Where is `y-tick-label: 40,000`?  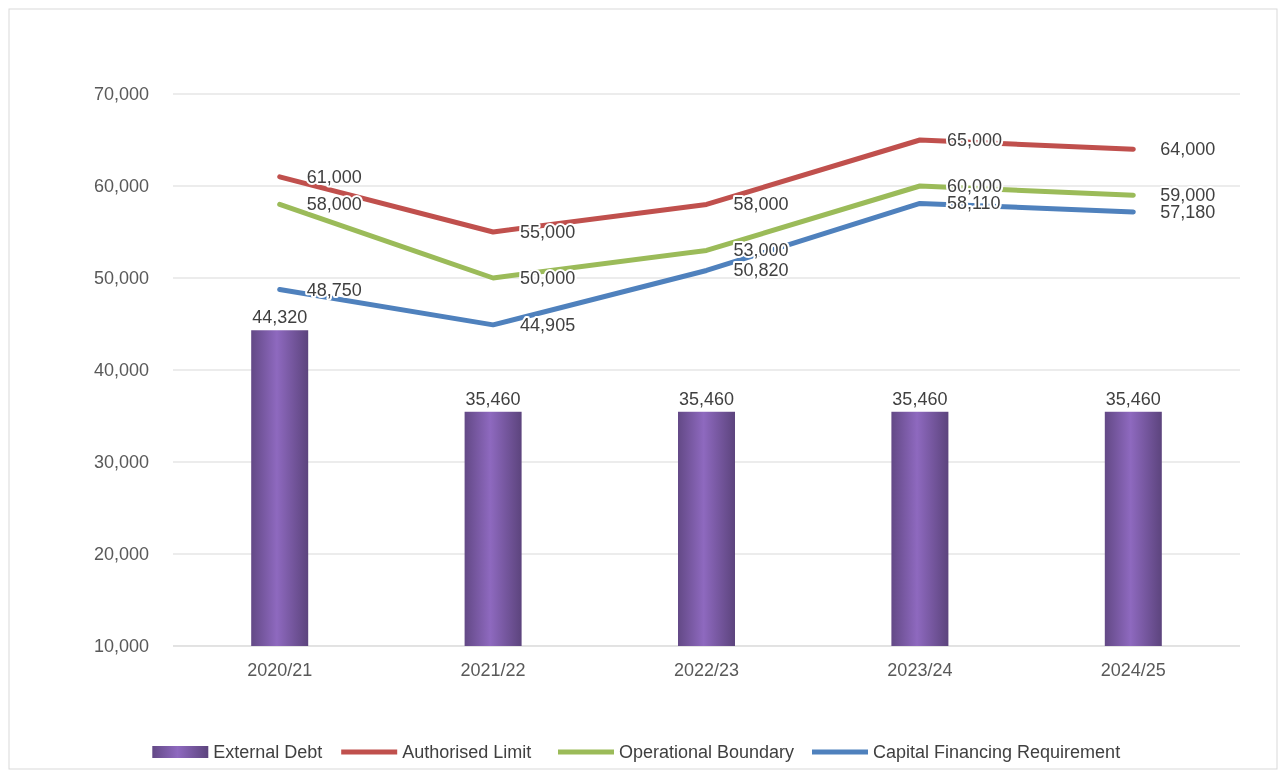 y-tick-label: 40,000 is located at coordinates (121, 370).